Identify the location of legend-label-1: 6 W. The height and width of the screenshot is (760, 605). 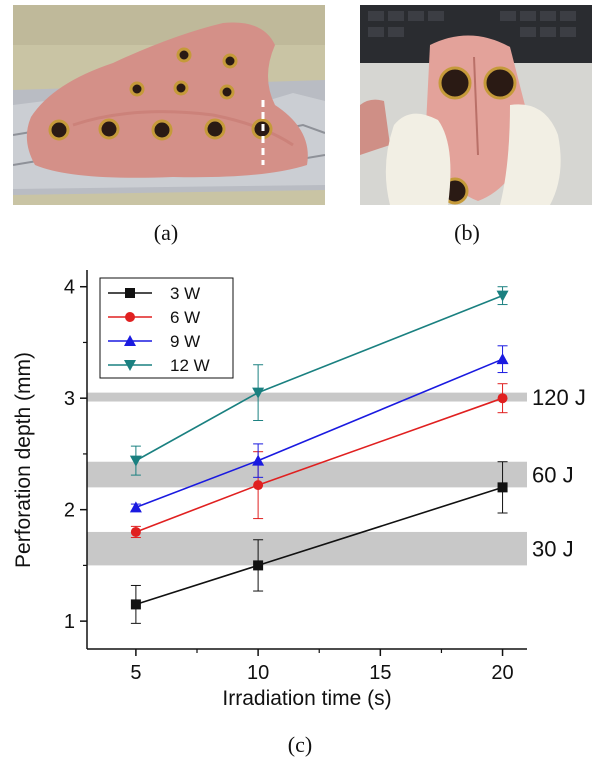
(185, 317).